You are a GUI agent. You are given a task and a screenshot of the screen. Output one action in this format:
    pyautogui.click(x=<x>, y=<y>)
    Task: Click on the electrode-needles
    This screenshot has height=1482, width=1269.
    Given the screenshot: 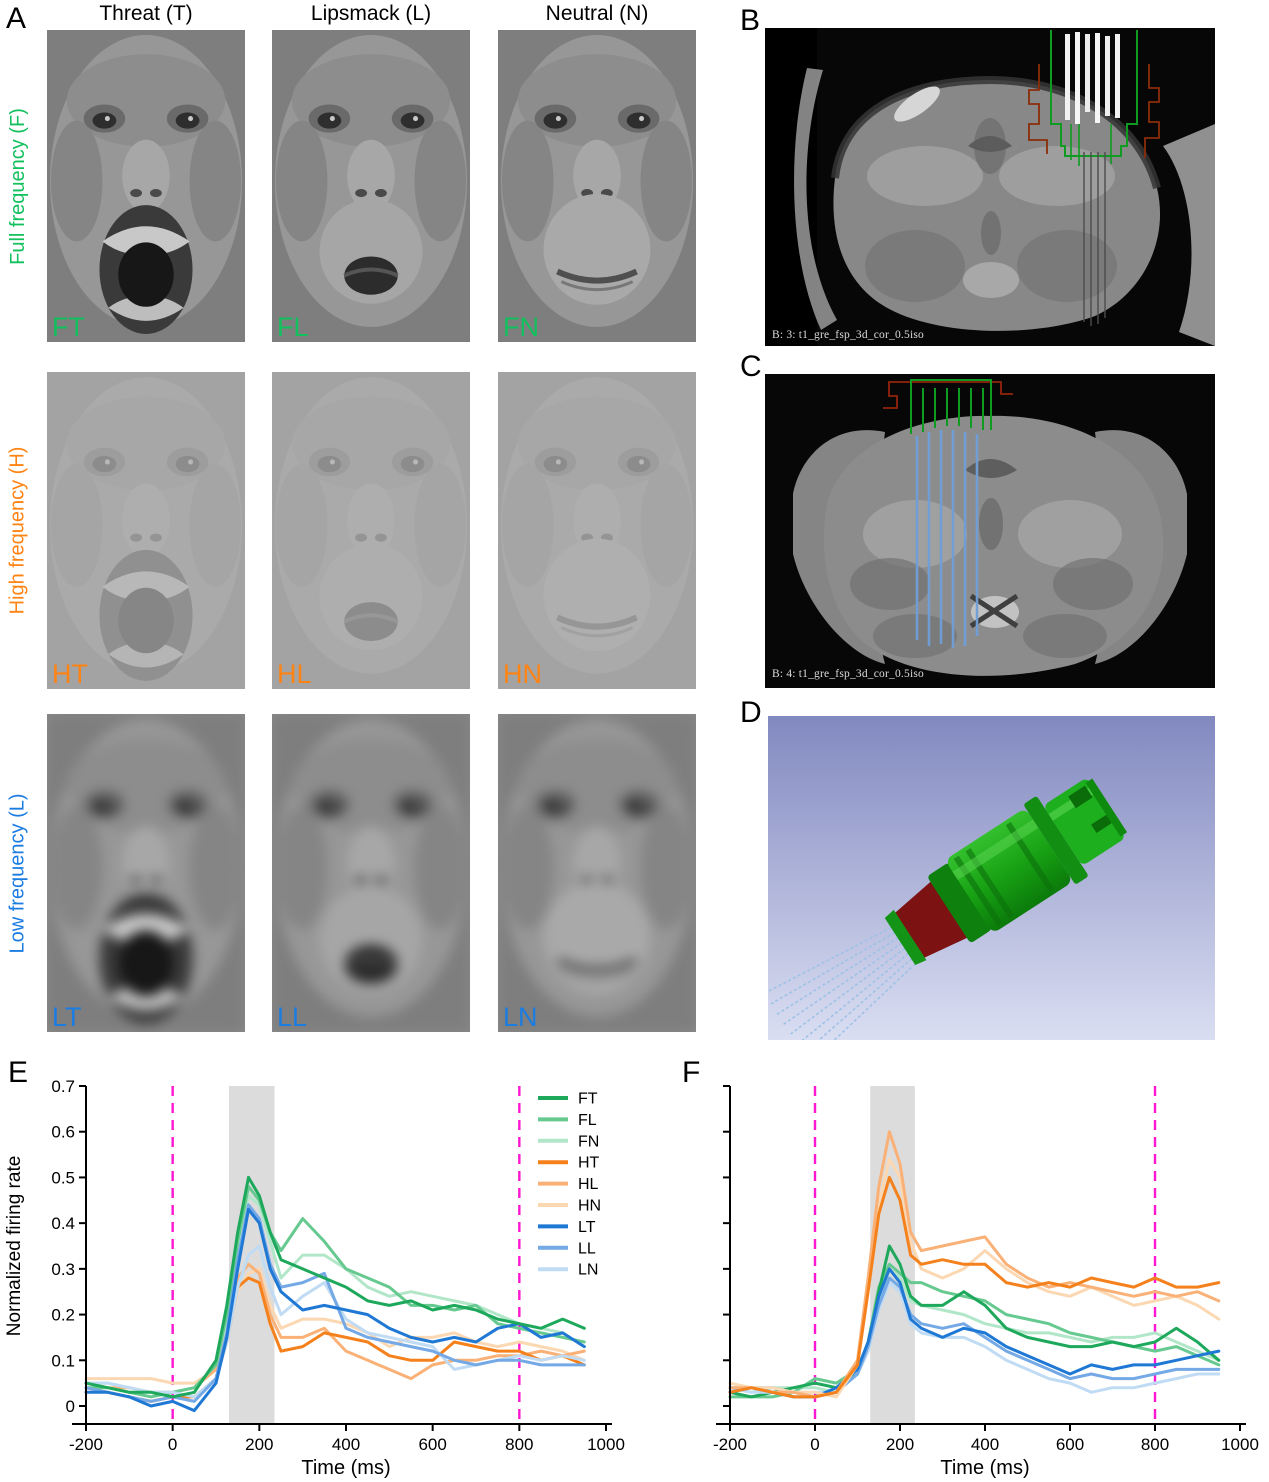 What is the action you would take?
    pyautogui.click(x=844, y=982)
    